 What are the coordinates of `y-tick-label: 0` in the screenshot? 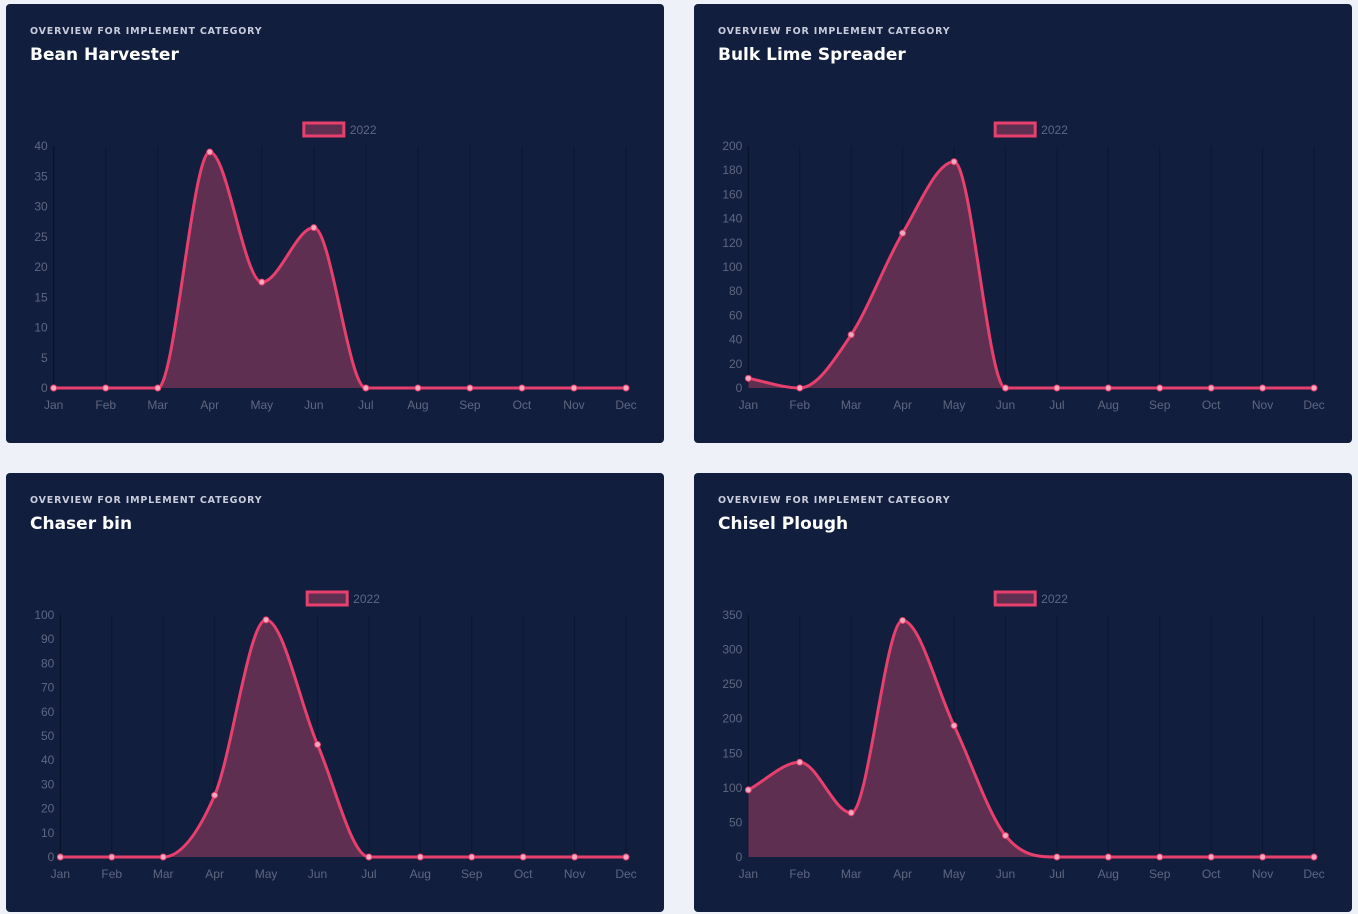 It's located at (51, 857).